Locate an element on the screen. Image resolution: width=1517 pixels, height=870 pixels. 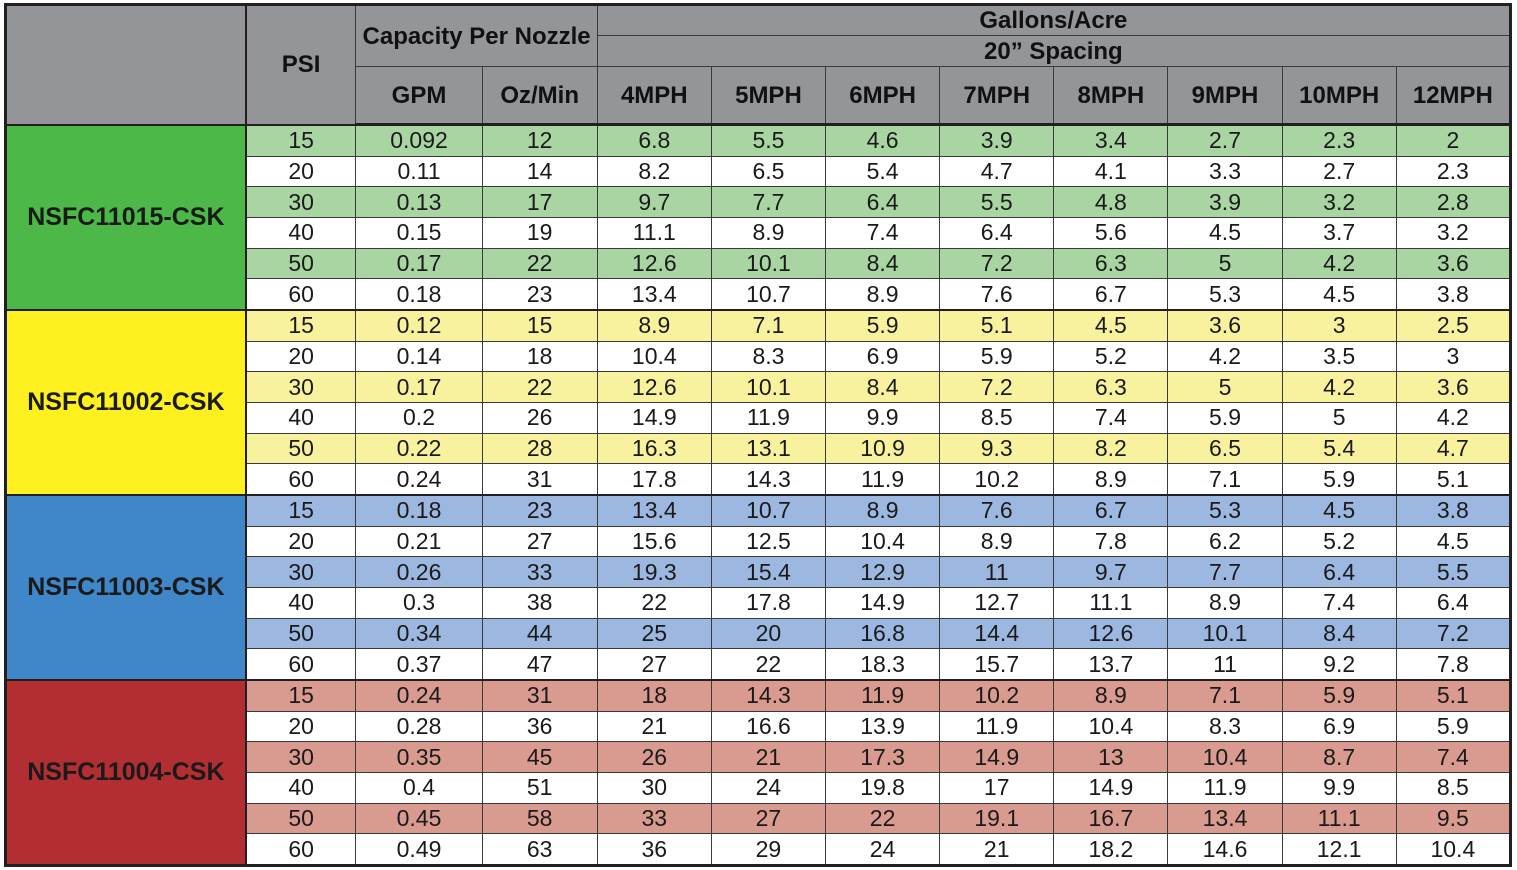
table-row: 20 0.11 14 8.2 6.5 5.4 4.7 4.1 3.3 2.7 2.3 is located at coordinates (759, 171).